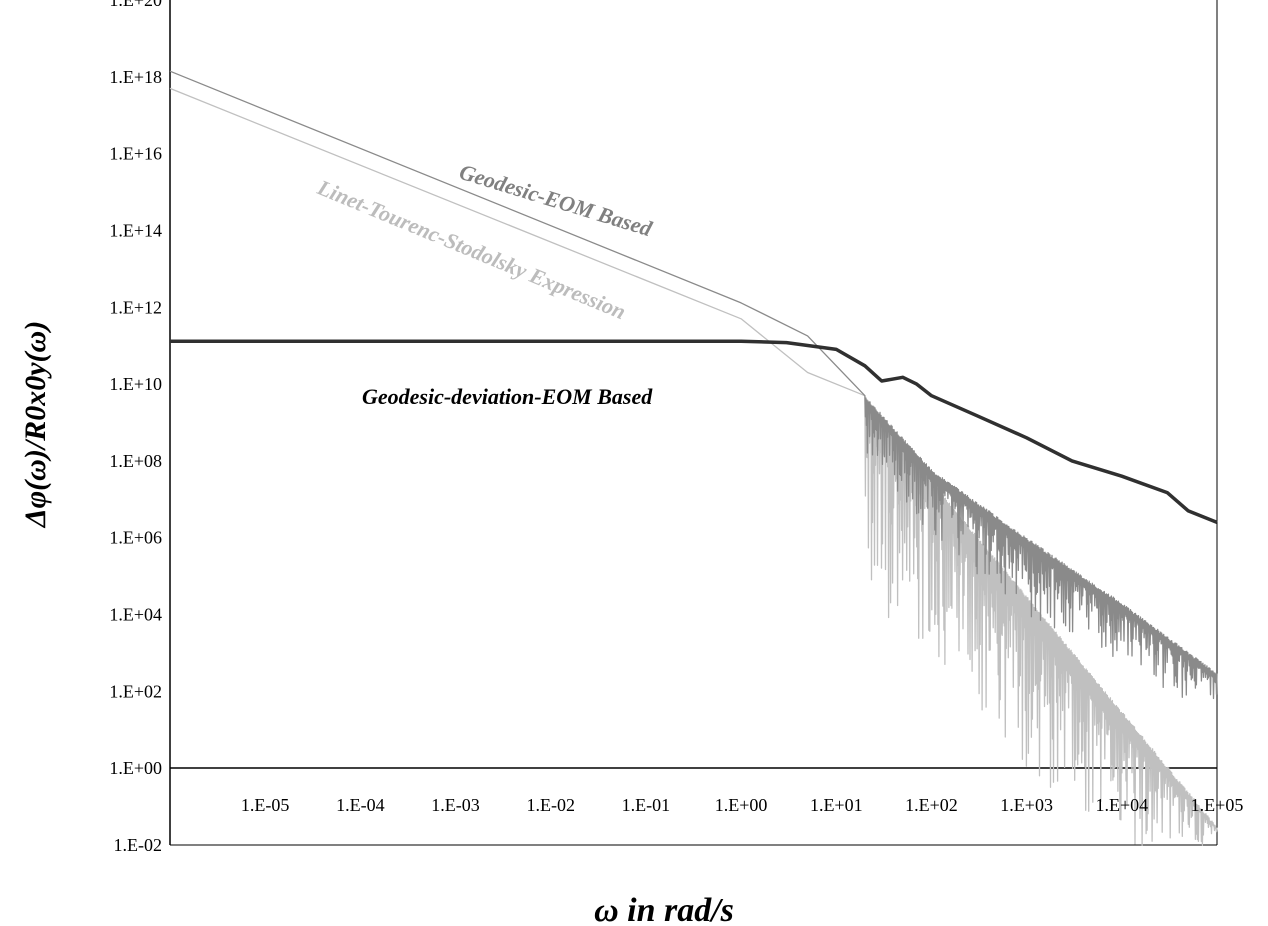  Describe the element at coordinates (35, 424) in the screenshot. I see `y-axis-title: Δφ(ω)/R0x0y(ω)` at that location.